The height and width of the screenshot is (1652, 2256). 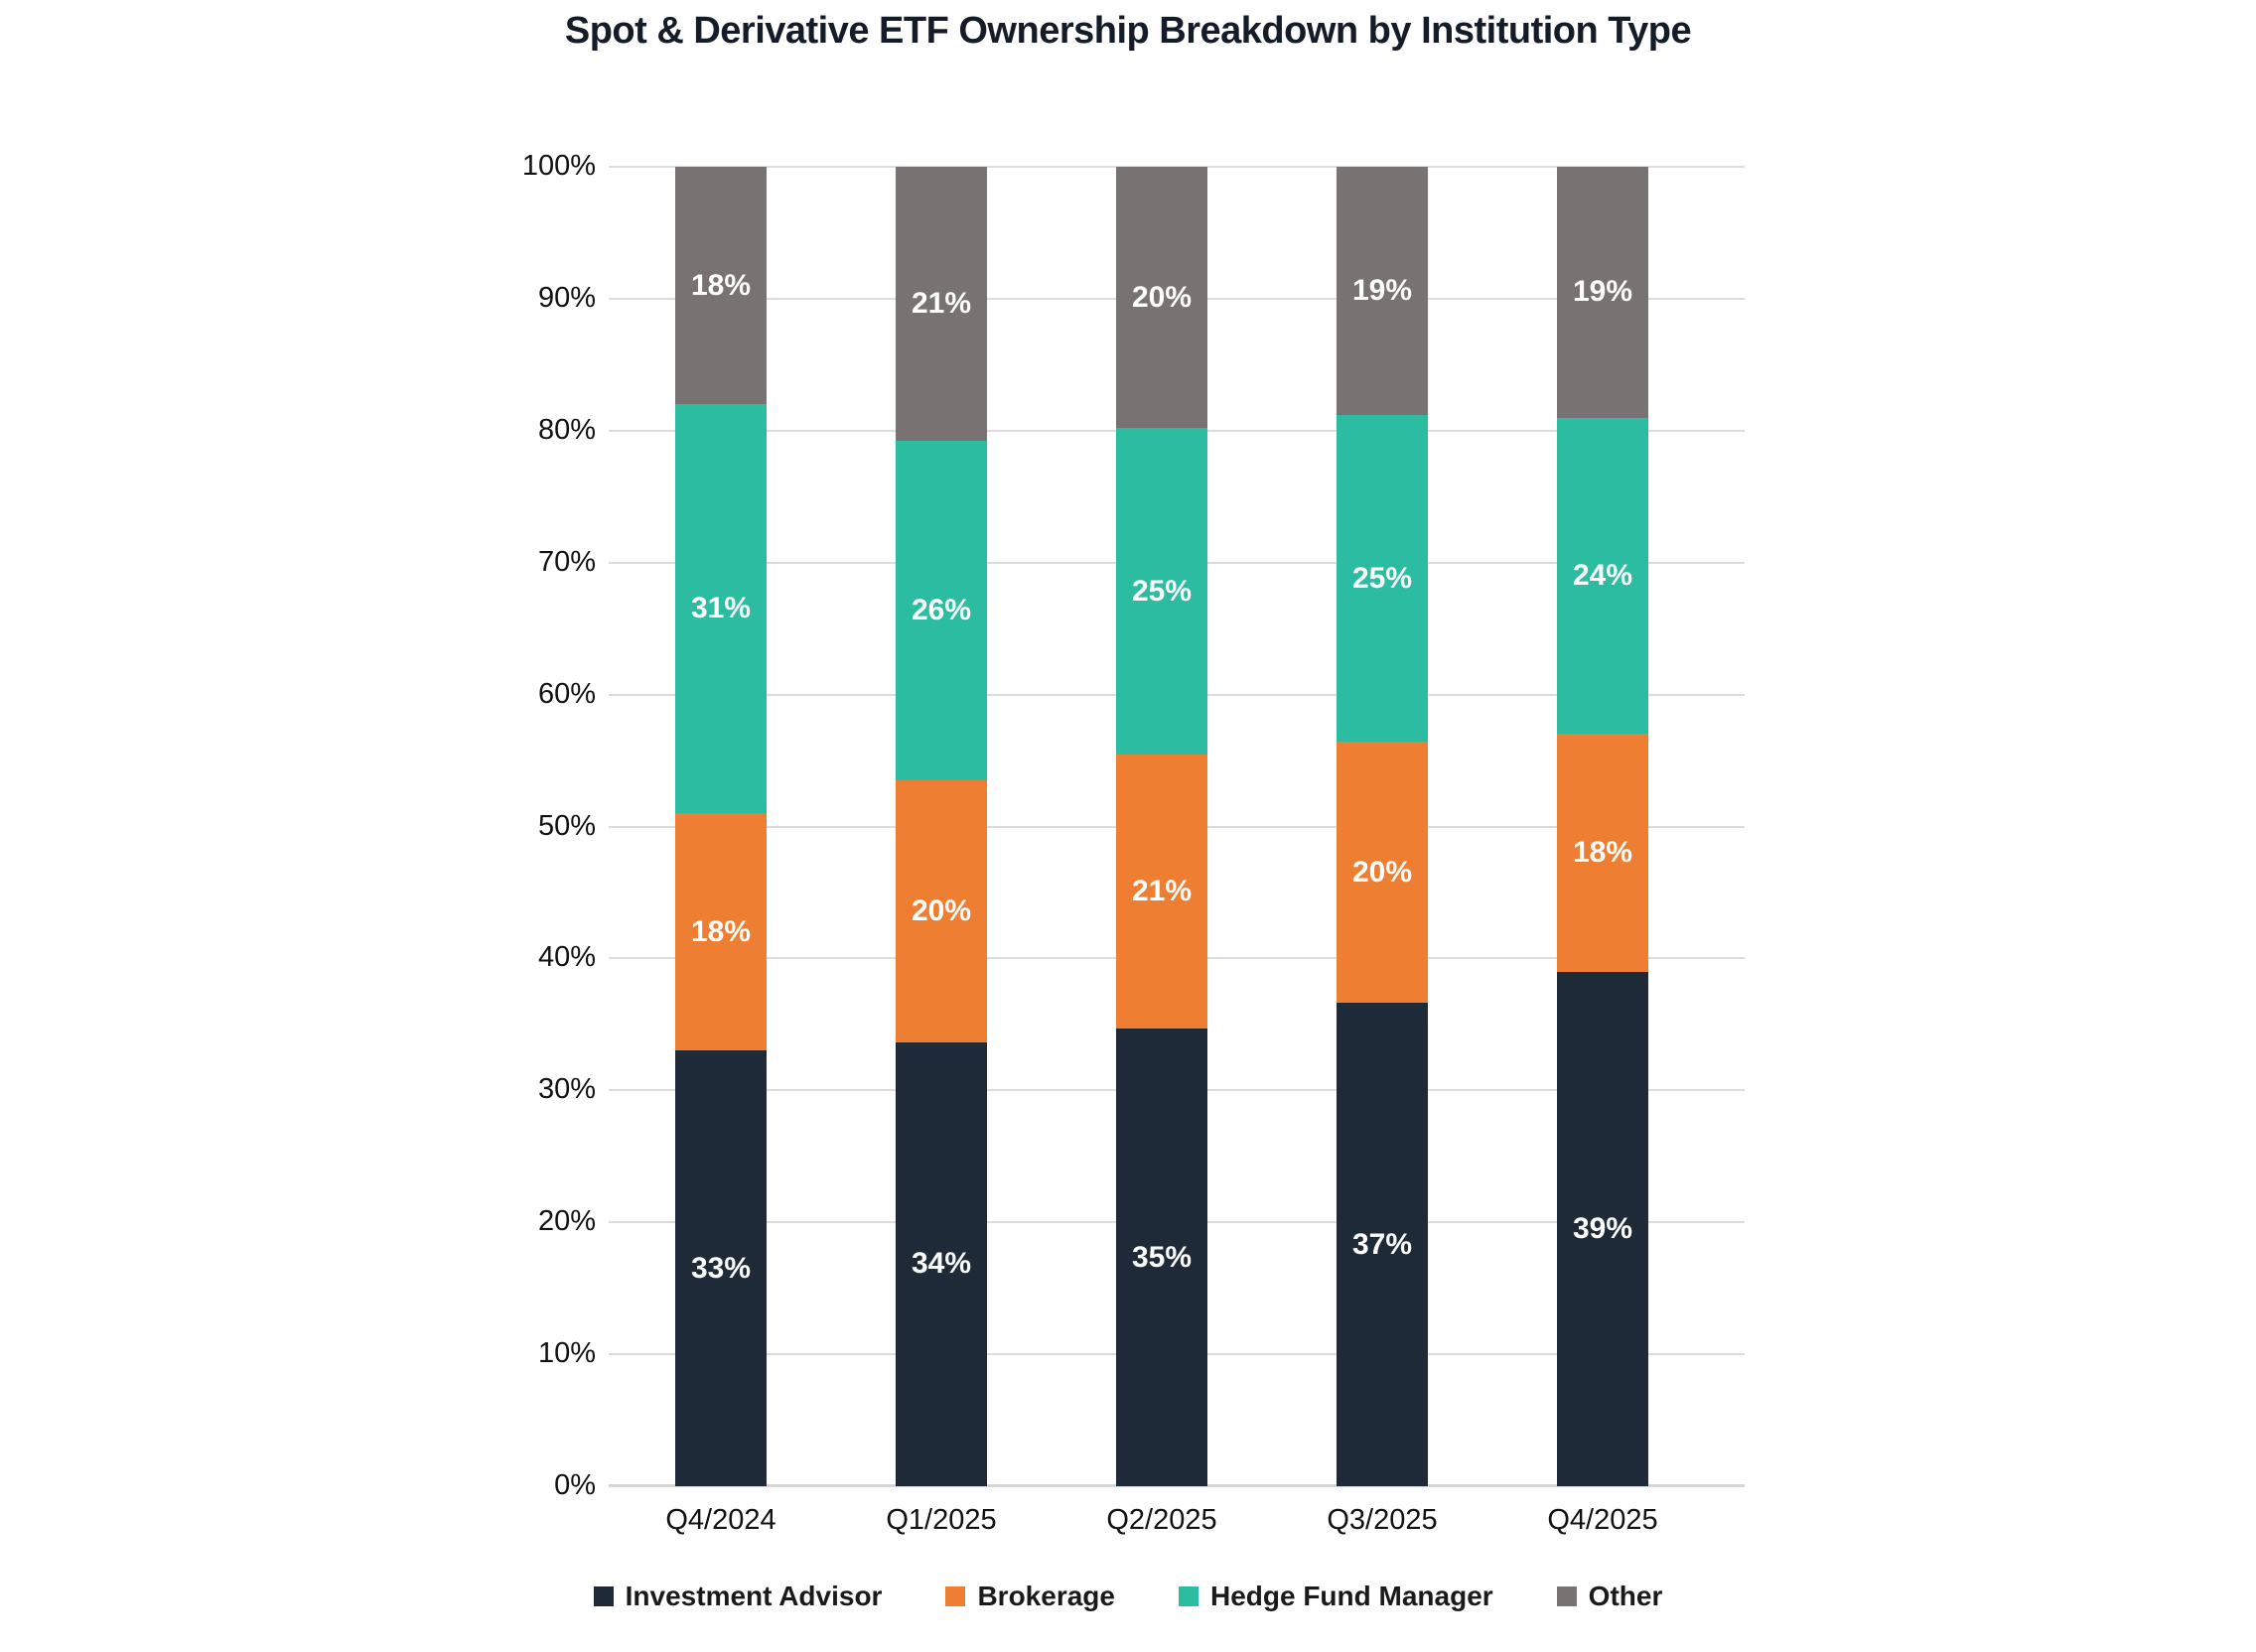 What do you see at coordinates (1351, 1596) in the screenshot?
I see `legend-label: Hedge Fund Manager` at bounding box center [1351, 1596].